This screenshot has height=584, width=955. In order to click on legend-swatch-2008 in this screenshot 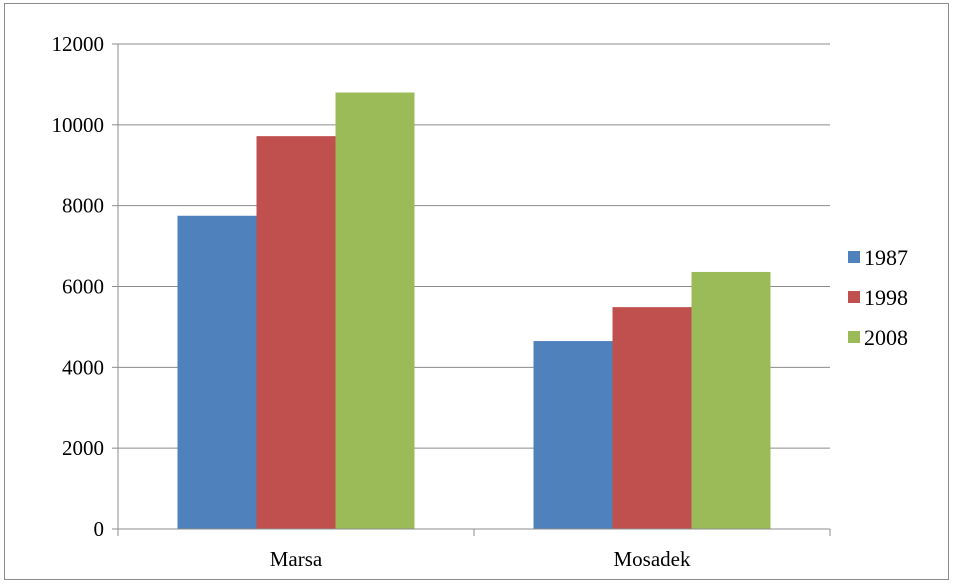, I will do `click(854, 337)`.